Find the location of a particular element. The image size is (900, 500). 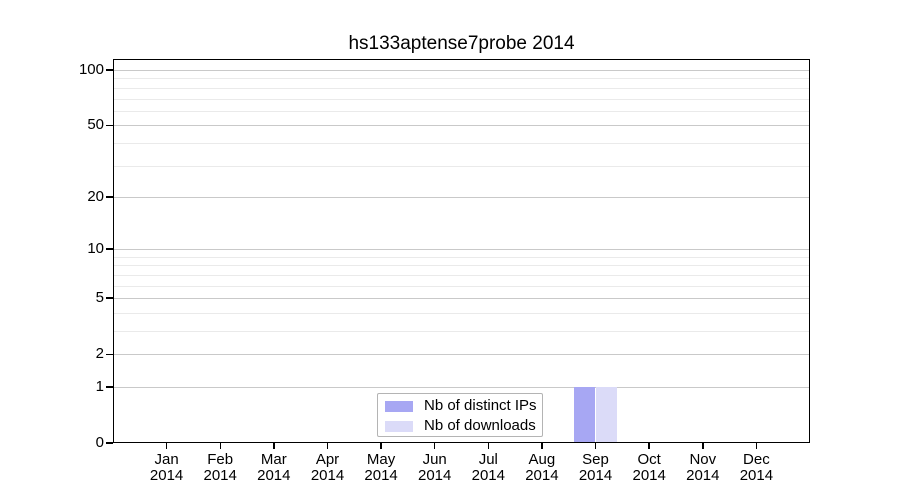

x-tick-month: Sep is located at coordinates (595, 459).